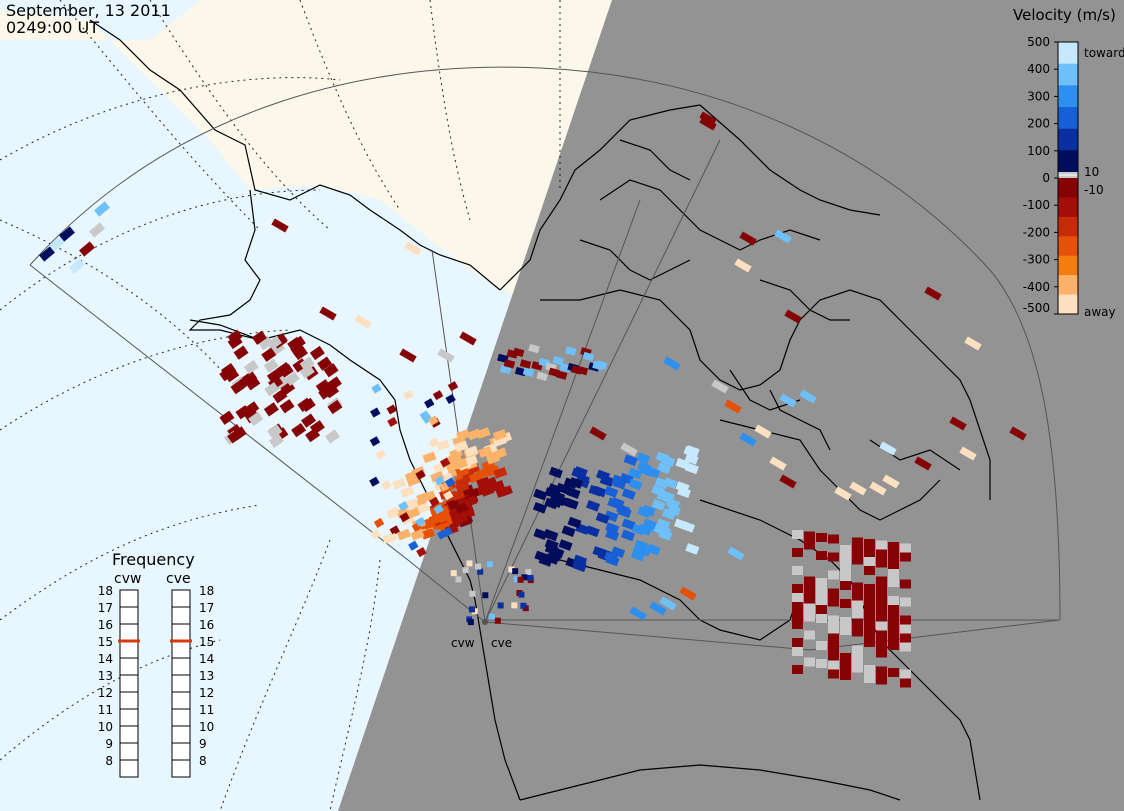 The height and width of the screenshot is (811, 1124). What do you see at coordinates (1038, 42) in the screenshot?
I see `colorbar-tick-label: 500` at bounding box center [1038, 42].